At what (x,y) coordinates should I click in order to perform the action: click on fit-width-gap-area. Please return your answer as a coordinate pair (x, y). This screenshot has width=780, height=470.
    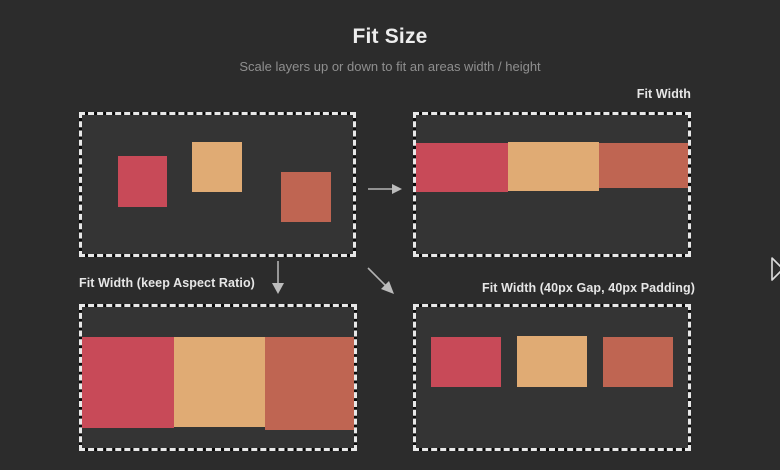
    Looking at the image, I should click on (552, 377).